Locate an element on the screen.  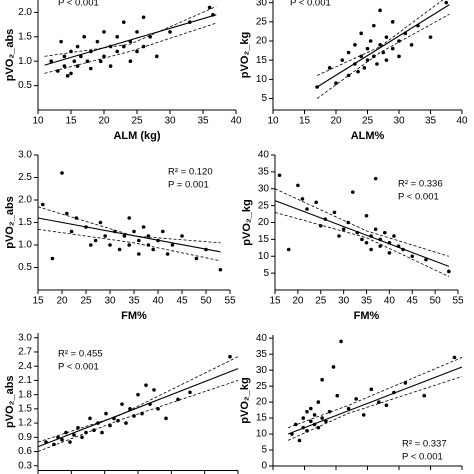
x-tick-label: 20 is located at coordinates (104, 121).